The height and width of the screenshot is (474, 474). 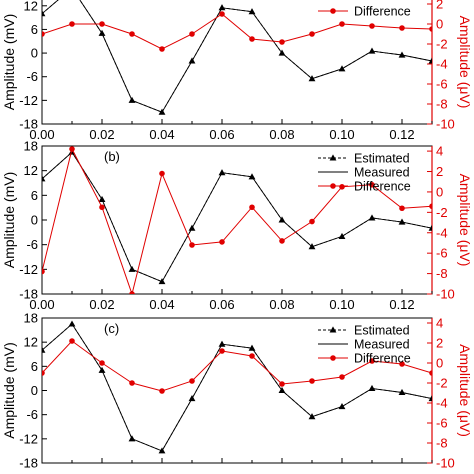 What do you see at coordinates (237, 31) in the screenshot?
I see `series-line-difference` at bounding box center [237, 31].